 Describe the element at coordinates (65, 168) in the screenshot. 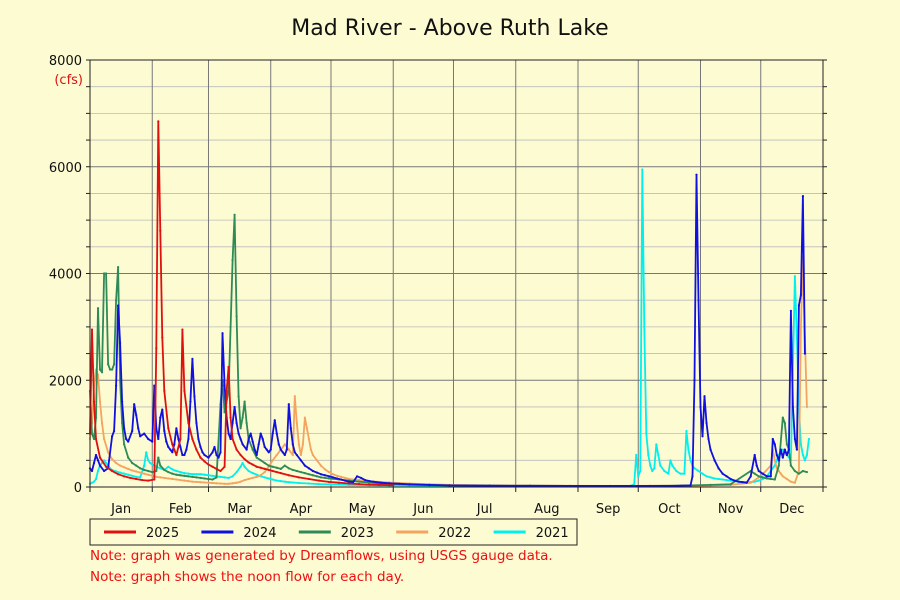

I see `y-tick-label: 6000` at that location.